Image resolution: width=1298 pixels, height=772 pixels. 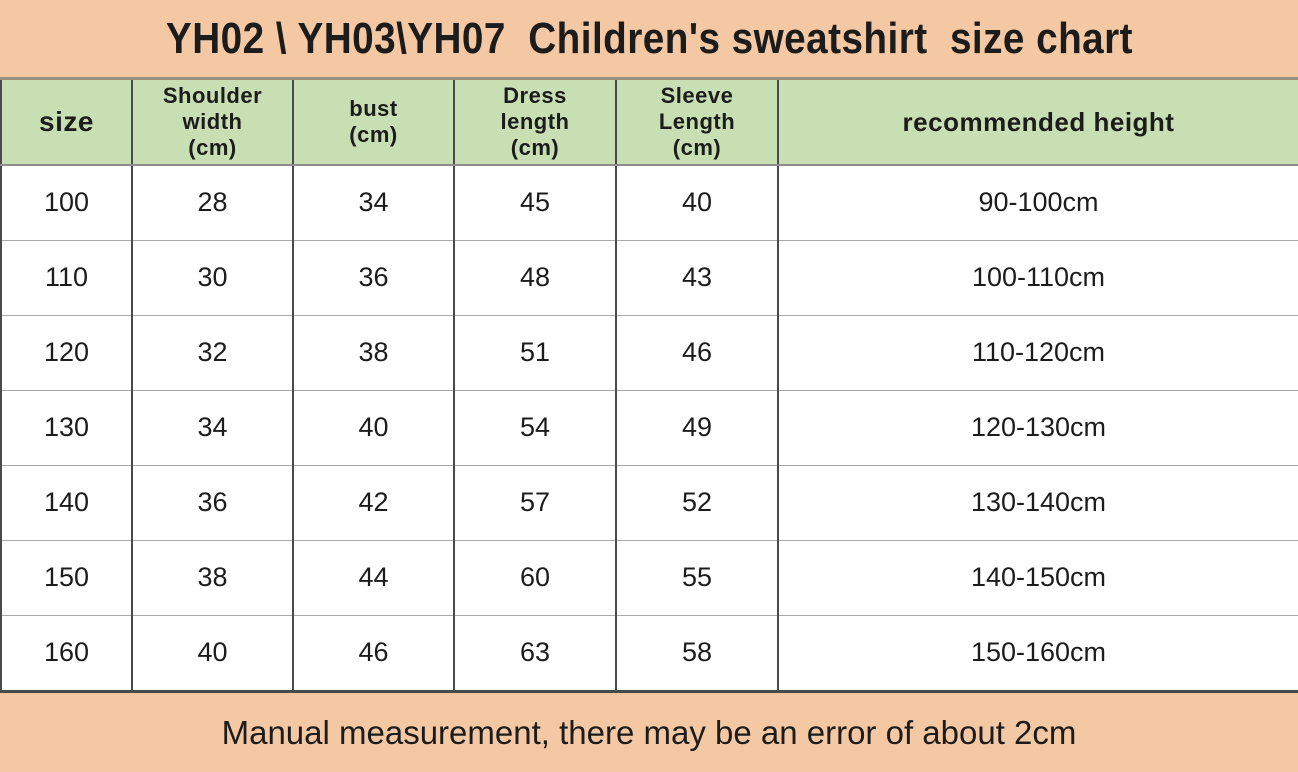 What do you see at coordinates (212, 352) in the screenshot?
I see `cell-shoulder-width: 32` at bounding box center [212, 352].